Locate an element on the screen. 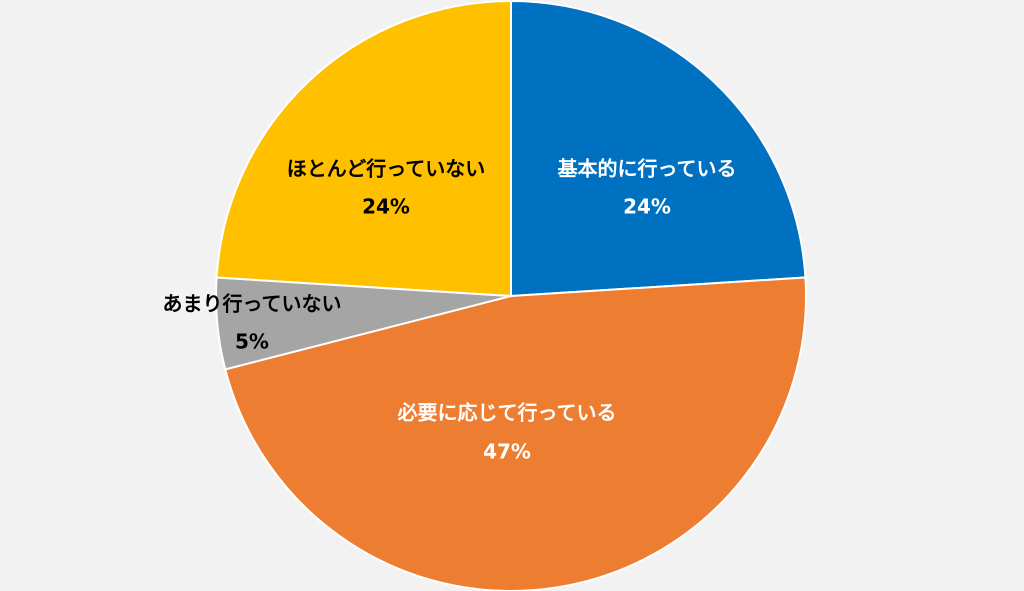 The width and height of the screenshot is (1024, 591). slice-category-label-3: ほとんど行っていない is located at coordinates (386, 169).